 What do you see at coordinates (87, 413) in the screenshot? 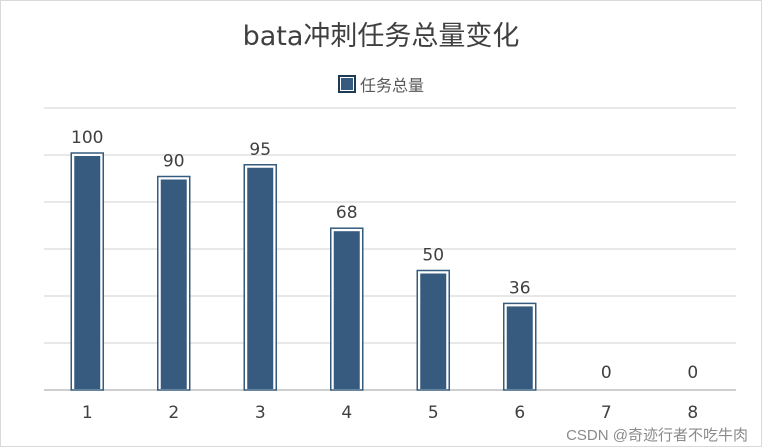
I see `x-tick-label: 1` at bounding box center [87, 413].